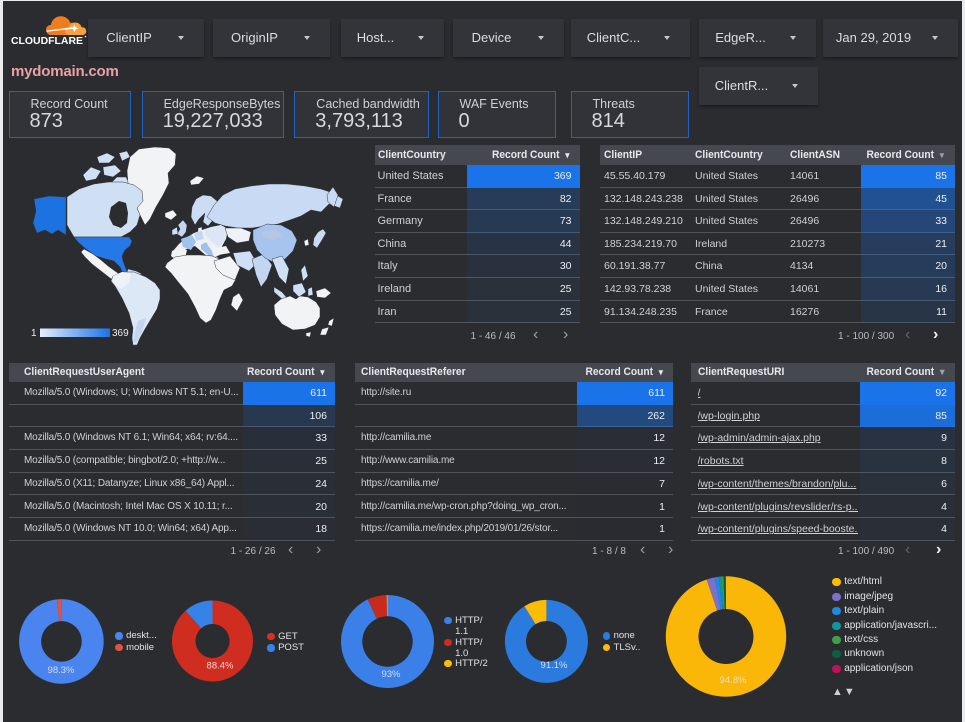 This screenshot has width=965, height=722. What do you see at coordinates (220, 666) in the screenshot?
I see `svg-text: 88.4%` at bounding box center [220, 666].